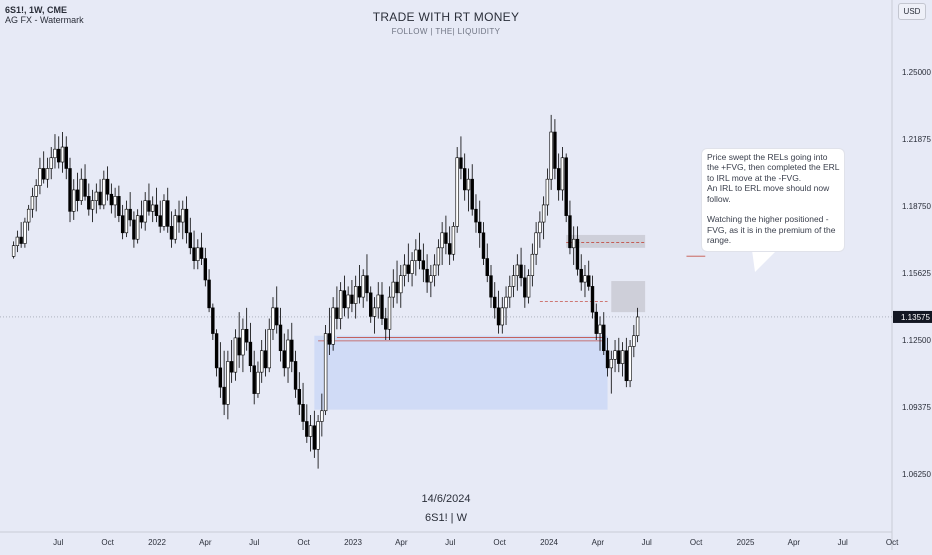 The height and width of the screenshot is (555, 932). Describe the element at coordinates (916, 139) in the screenshot. I see `price-tick-label: 1.21875` at that location.